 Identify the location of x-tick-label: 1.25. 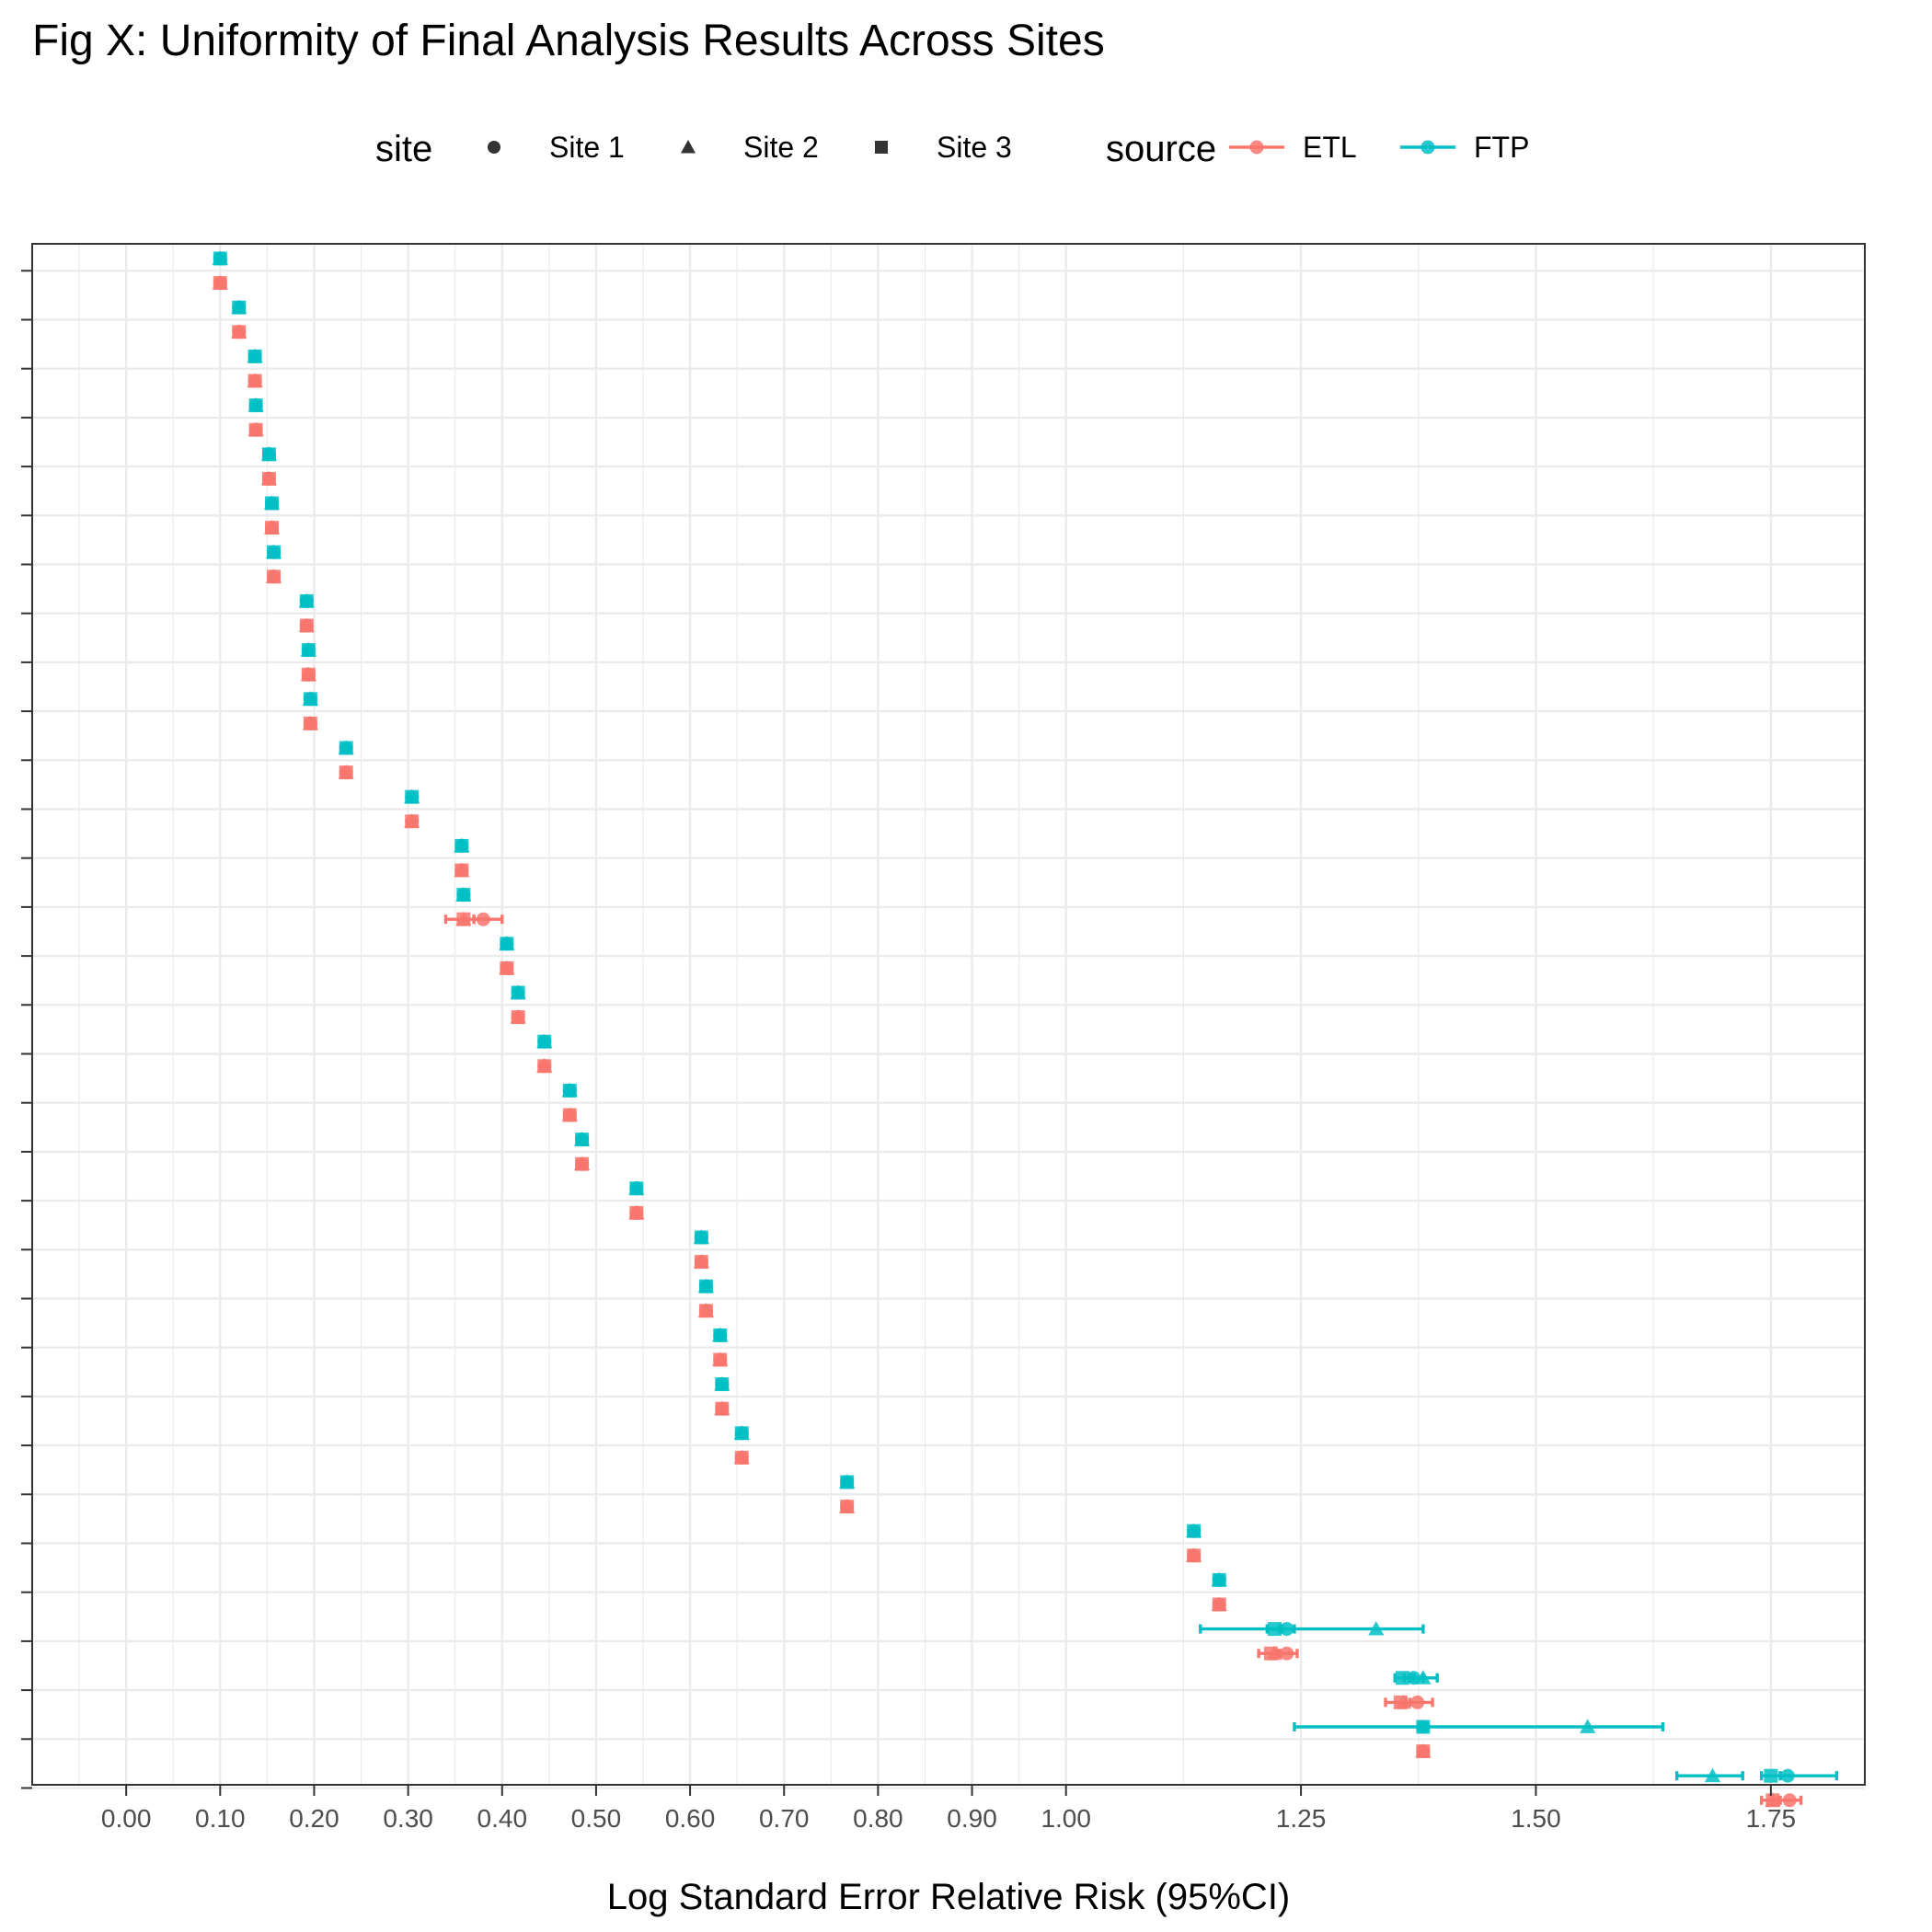
(1301, 1818).